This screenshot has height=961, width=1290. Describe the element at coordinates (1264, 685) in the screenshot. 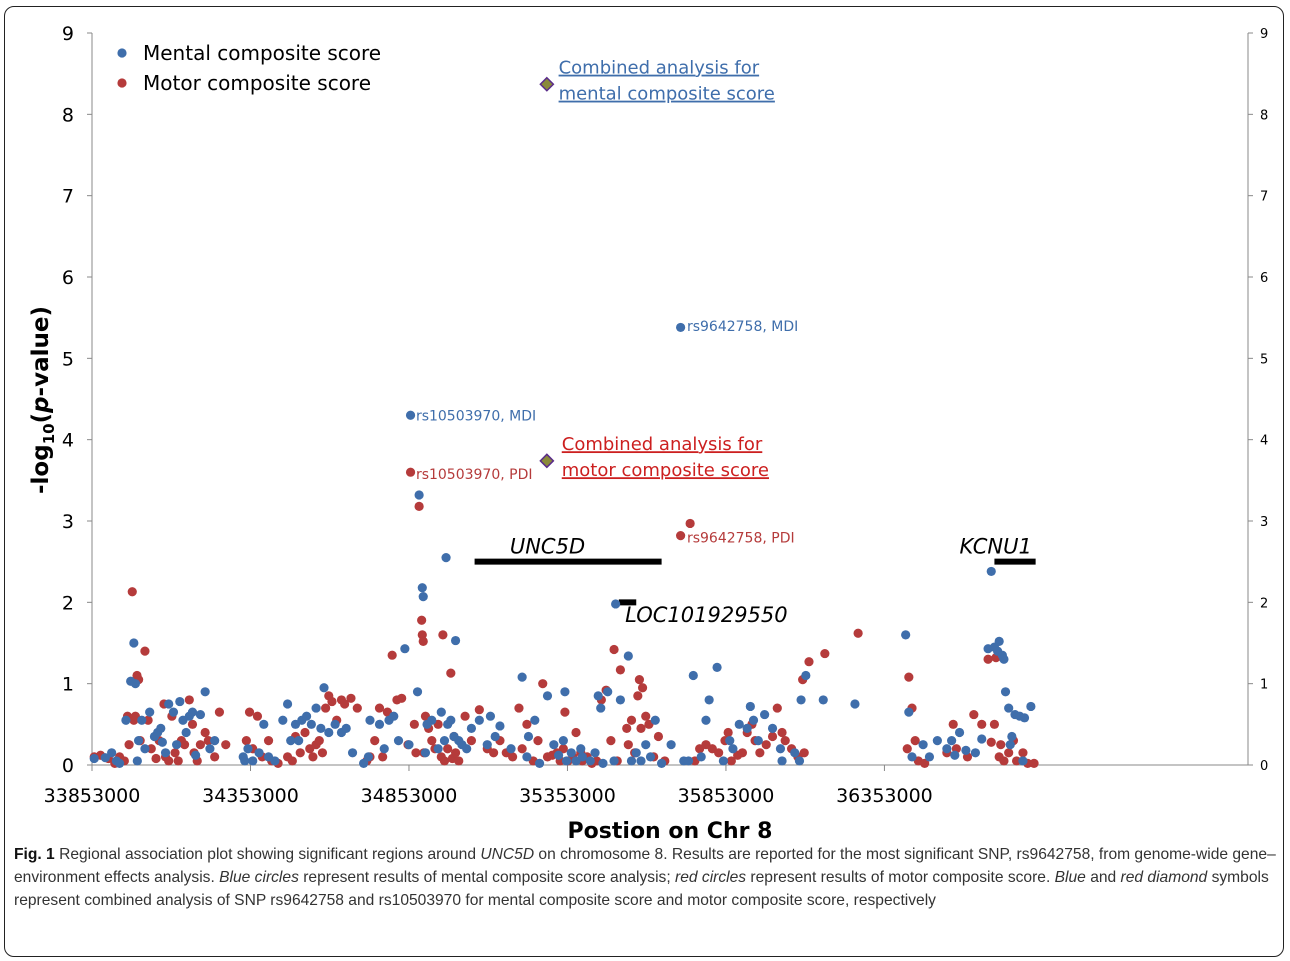

I see `y-tick-label-right: 1` at that location.